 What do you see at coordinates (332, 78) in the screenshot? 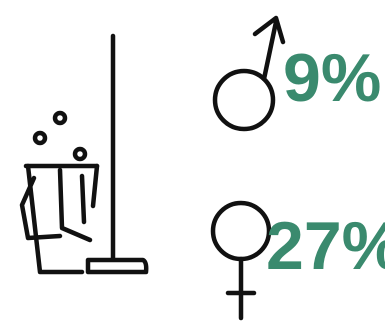
I see `male-percentage: 9%` at bounding box center [332, 78].